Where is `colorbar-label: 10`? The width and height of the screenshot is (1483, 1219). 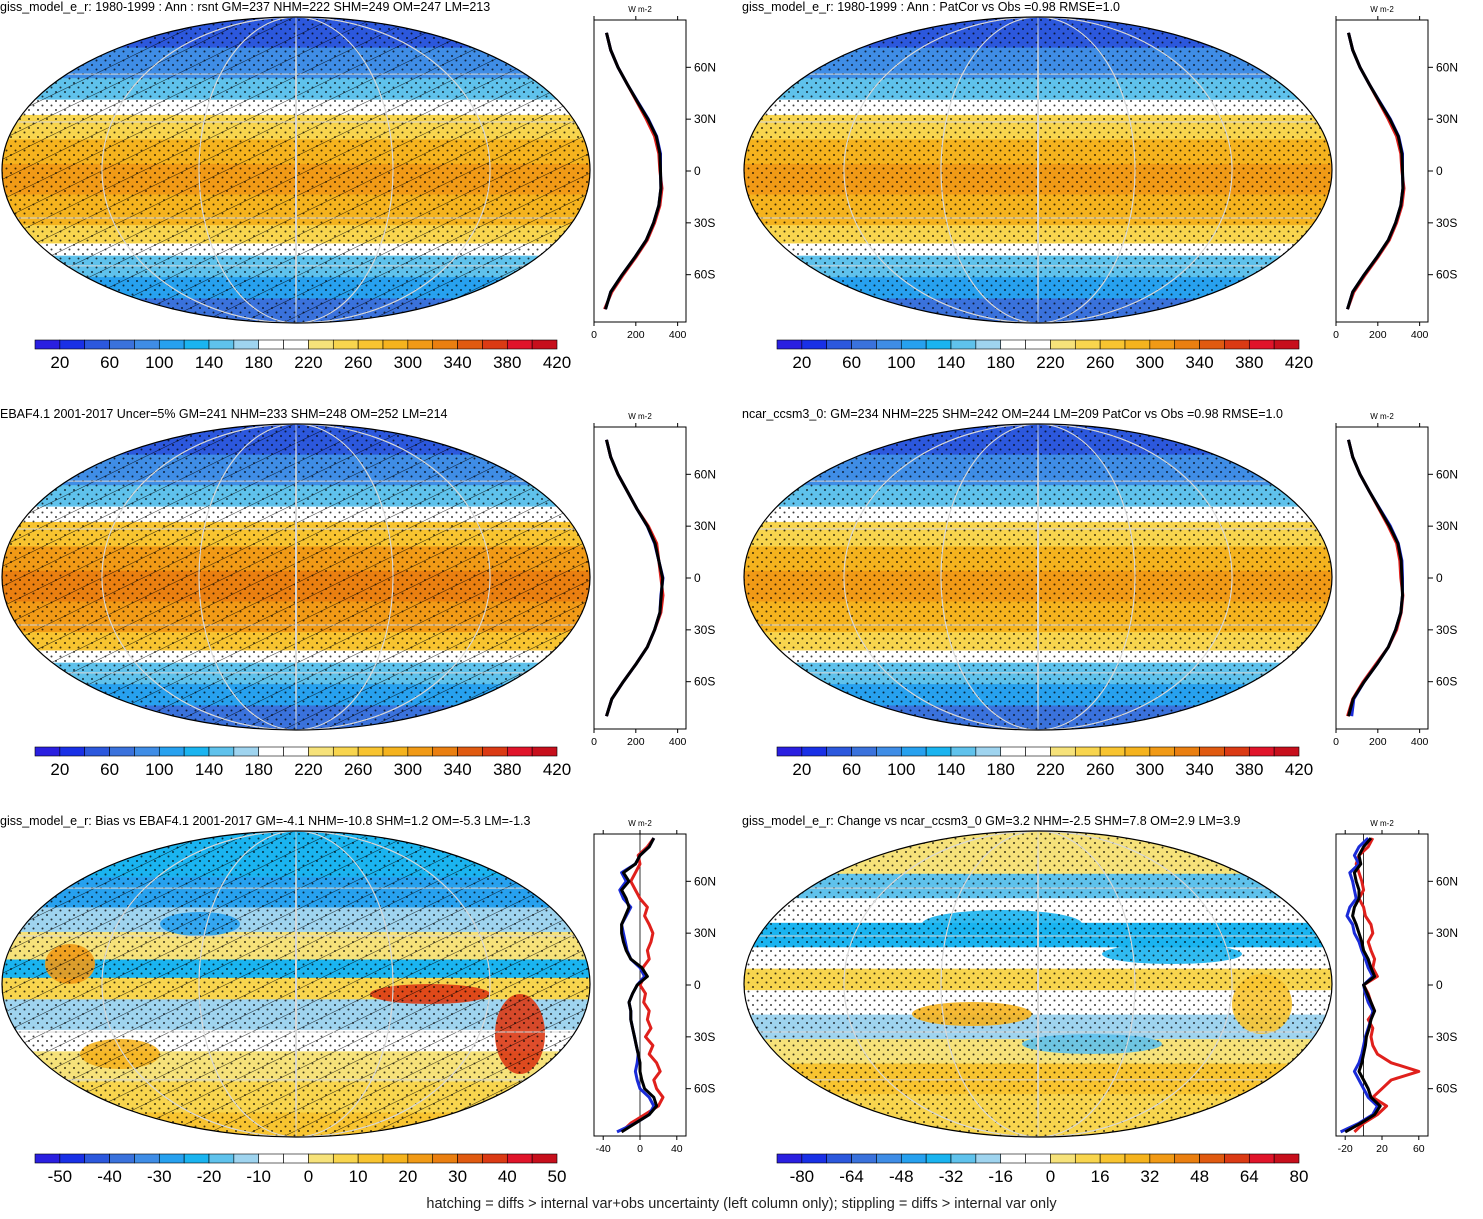 colorbar-label: 10 is located at coordinates (358, 1176).